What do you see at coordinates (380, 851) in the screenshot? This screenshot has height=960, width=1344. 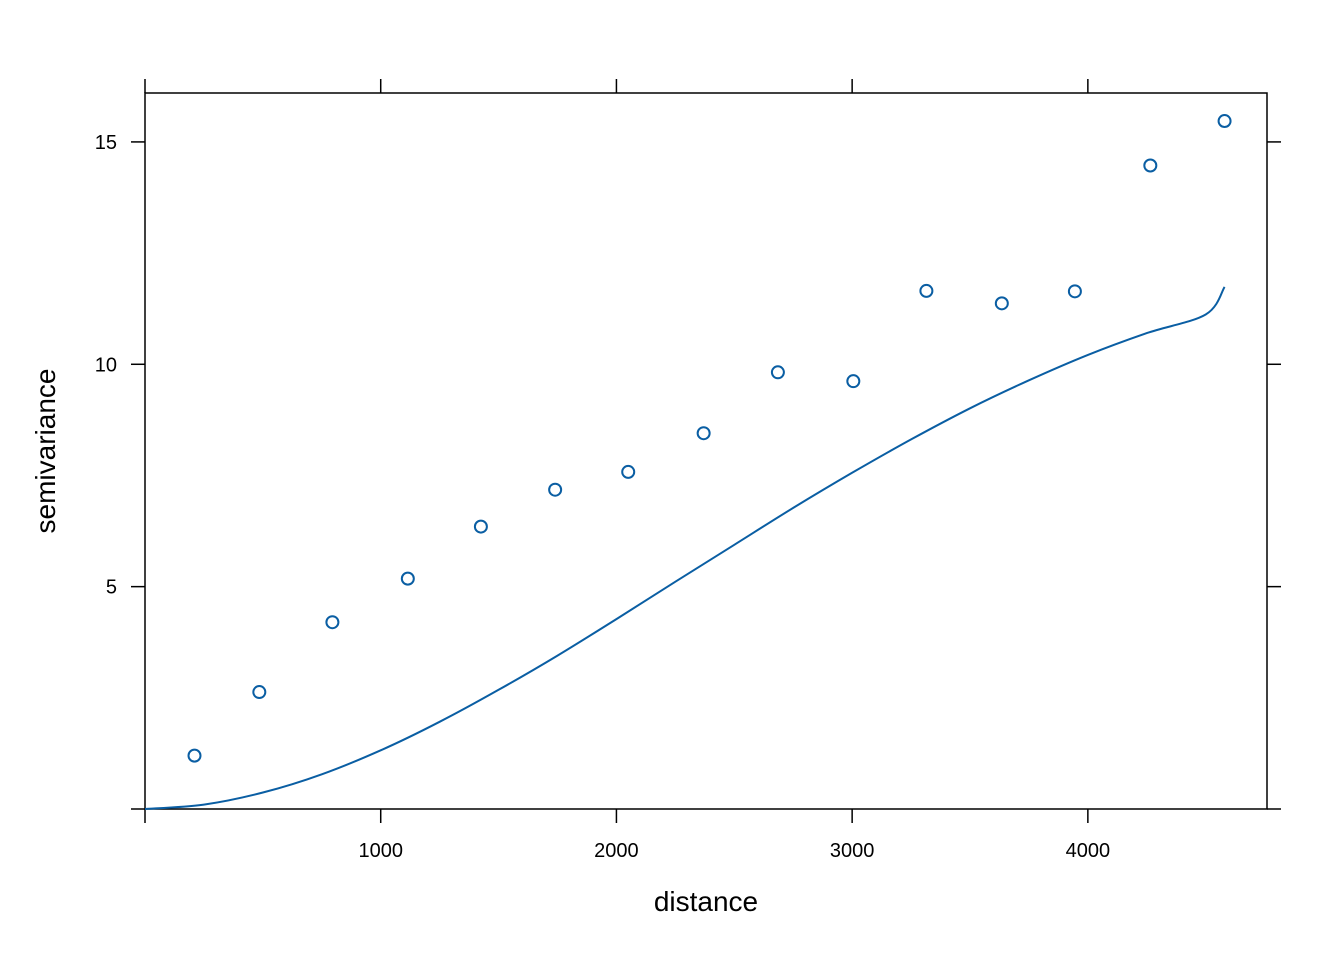 I see `x-tick-label: 1000` at bounding box center [380, 851].